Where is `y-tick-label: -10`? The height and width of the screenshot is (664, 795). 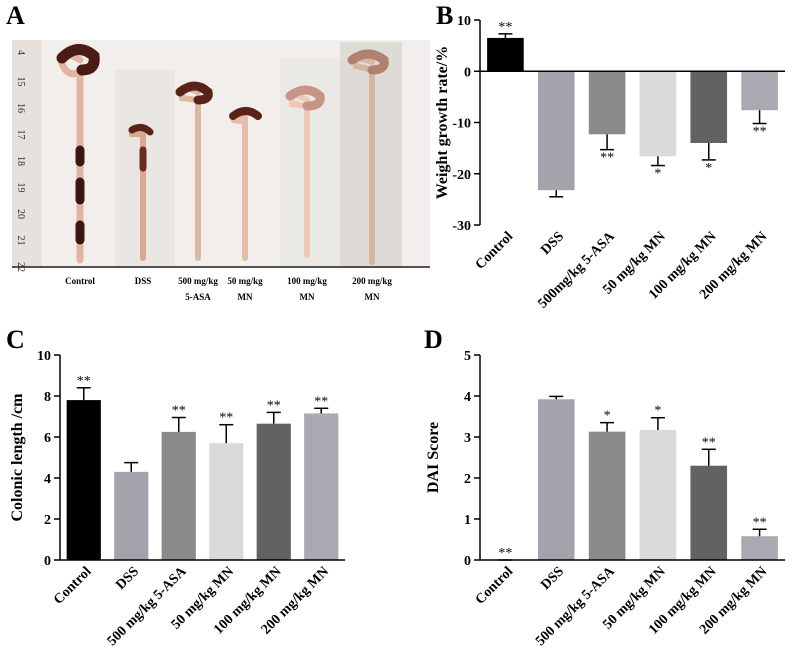
y-tick-label: -10 is located at coordinates (461, 124).